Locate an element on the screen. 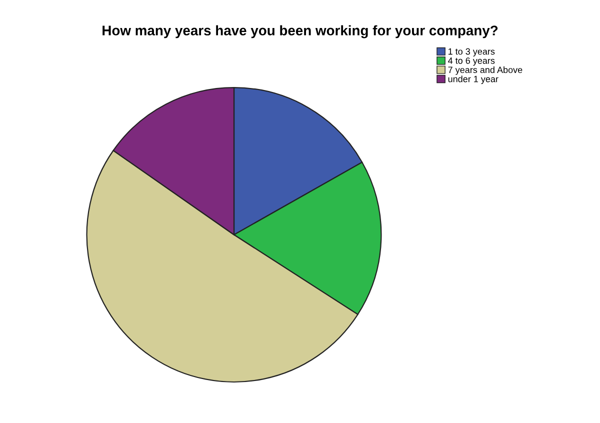 This screenshot has height=423, width=600. legend-label: 7 years and Above is located at coordinates (485, 70).